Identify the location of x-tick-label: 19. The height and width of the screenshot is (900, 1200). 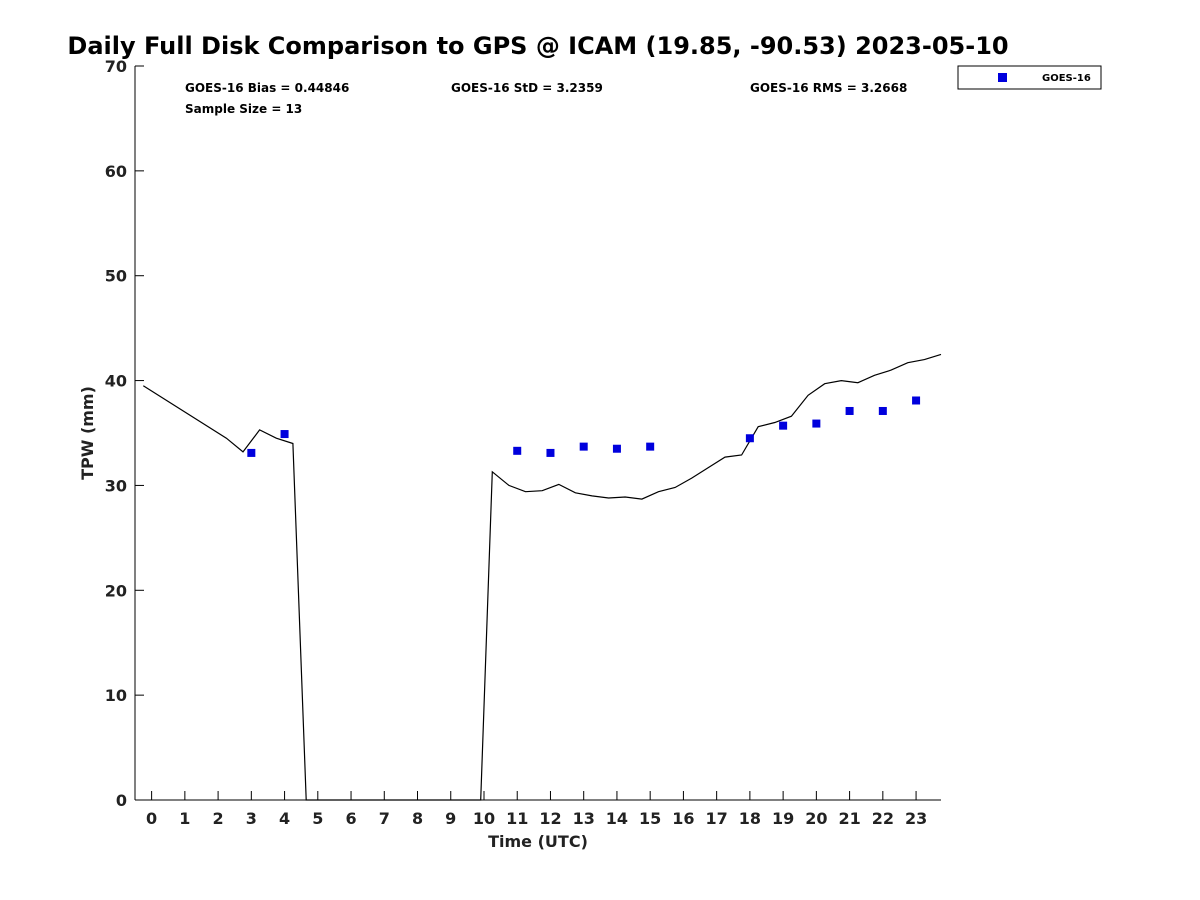
(783, 818).